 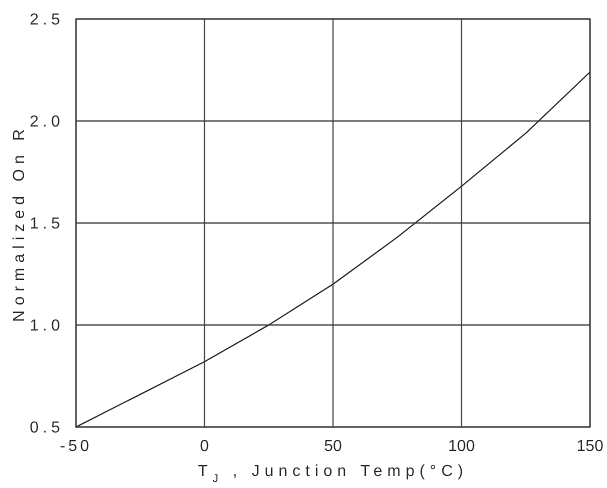 What do you see at coordinates (333, 474) in the screenshot?
I see `x-axis-title: T$_{J}$ , Junction Temp(°C)` at bounding box center [333, 474].